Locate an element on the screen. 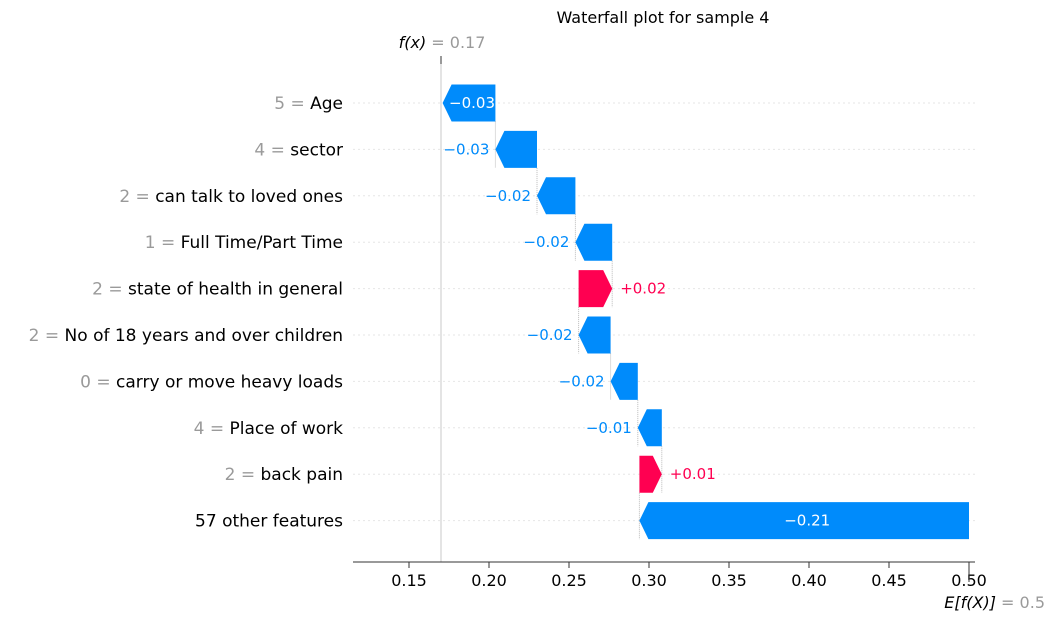 This screenshot has width=1055, height=622. feature-label: 4 = sector is located at coordinates (298, 150).